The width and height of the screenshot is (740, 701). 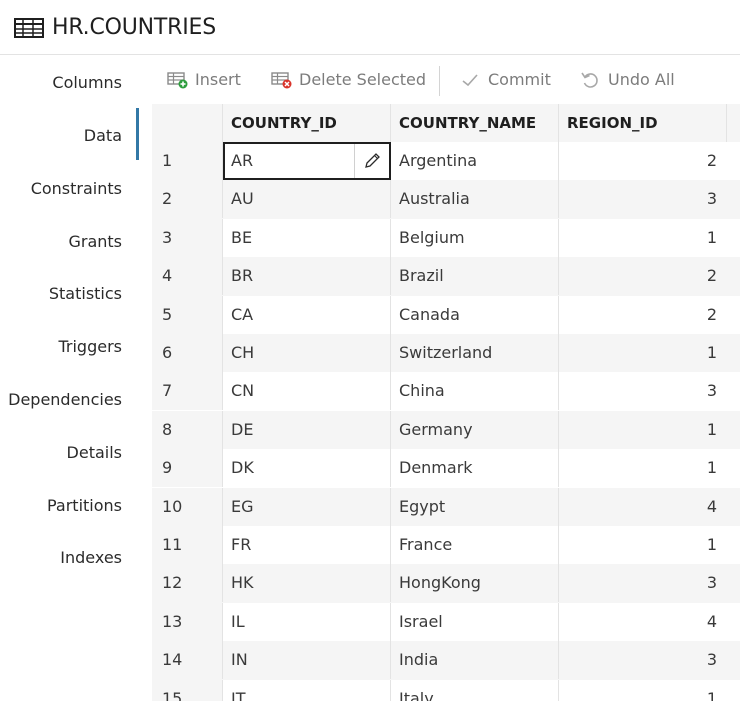 What do you see at coordinates (635, 80) in the screenshot?
I see `undo-all-button: Undo All` at bounding box center [635, 80].